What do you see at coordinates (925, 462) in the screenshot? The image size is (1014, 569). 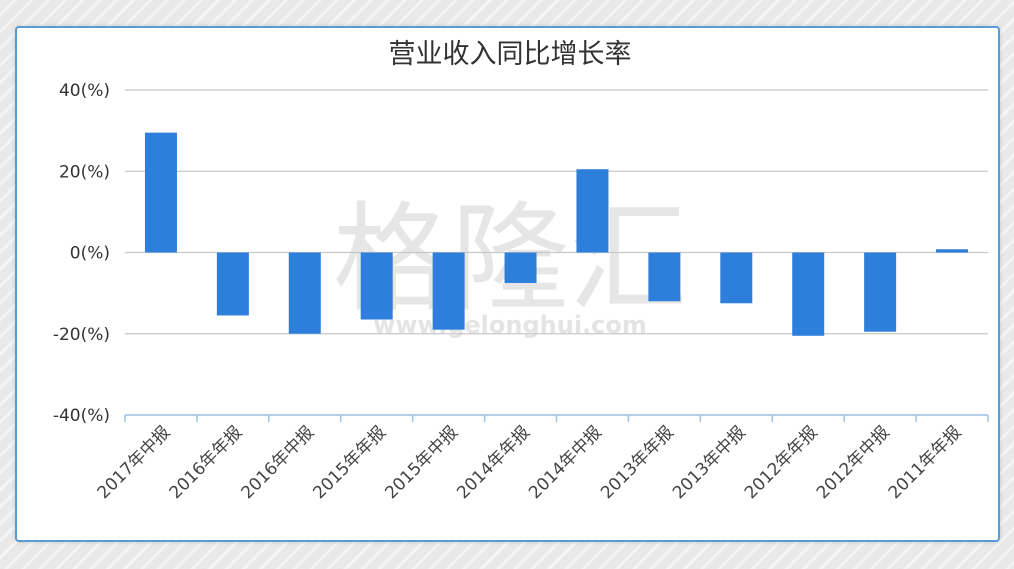 I see `x-tick-label: 2011年年报` at bounding box center [925, 462].